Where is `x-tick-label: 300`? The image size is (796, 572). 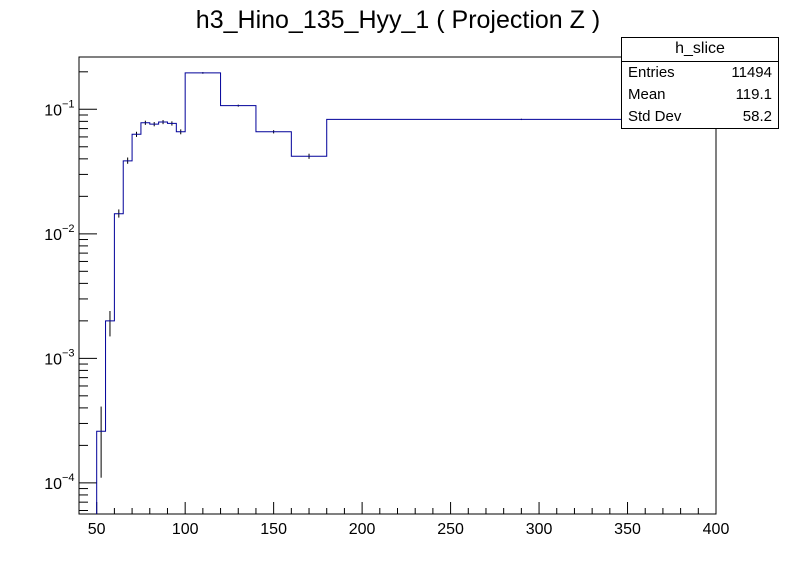 x-tick-label: 300 is located at coordinates (539, 529).